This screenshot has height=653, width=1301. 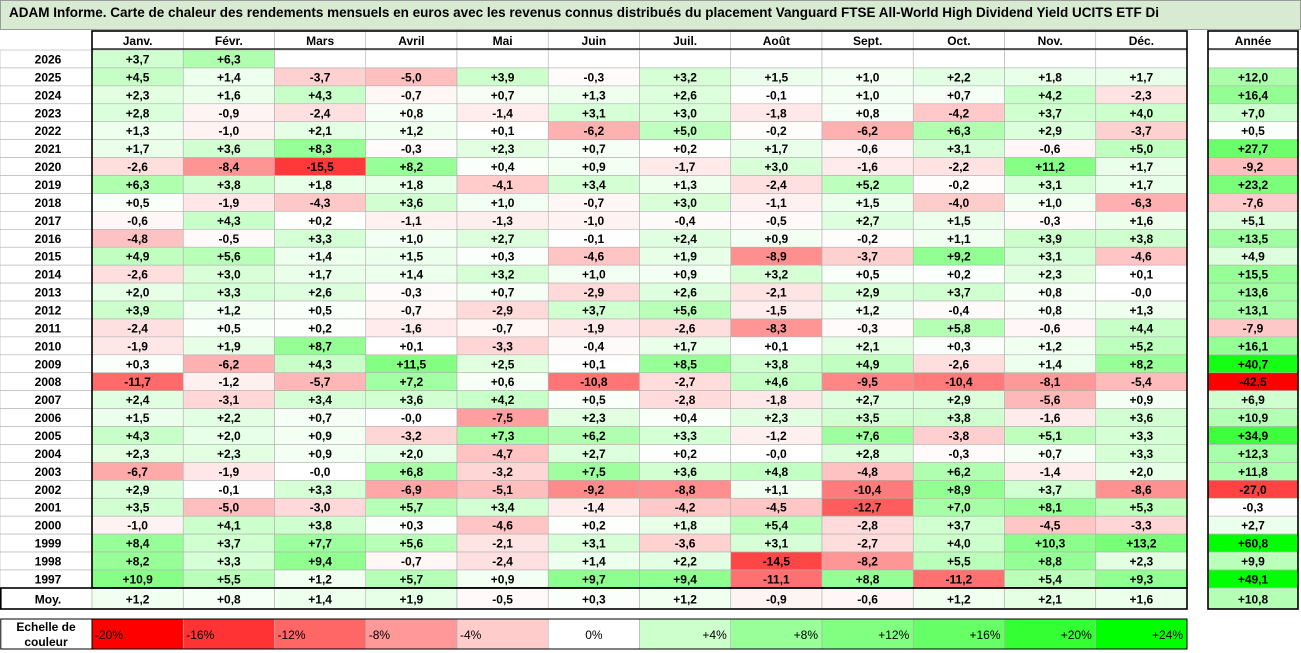 What do you see at coordinates (685, 490) in the screenshot?
I see `heatmap-cell-value: -8,8` at bounding box center [685, 490].